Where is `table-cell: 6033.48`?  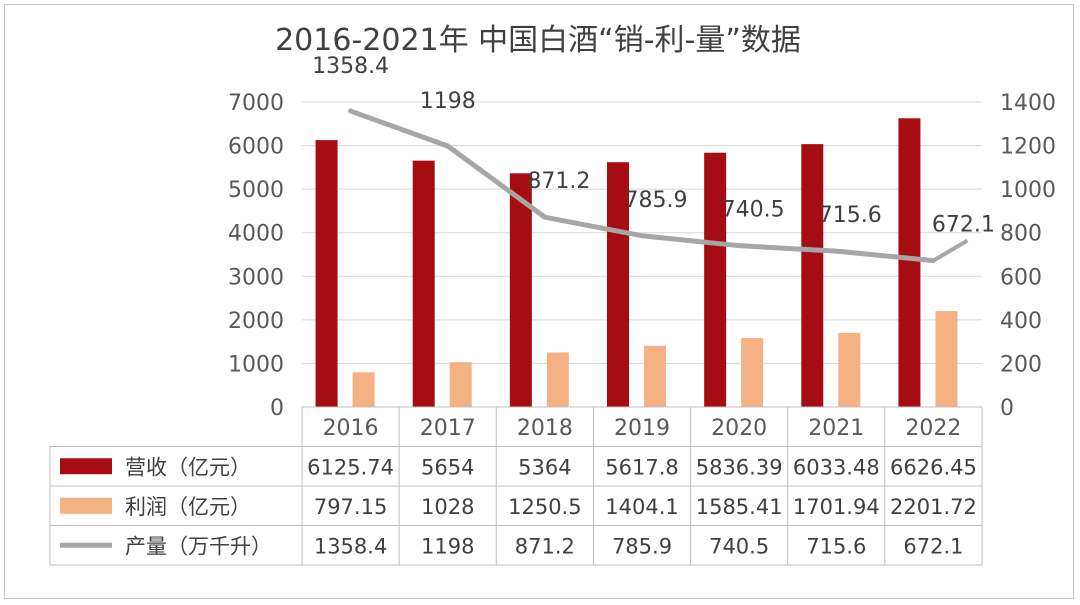
table-cell: 6033.48 is located at coordinates (836, 467).